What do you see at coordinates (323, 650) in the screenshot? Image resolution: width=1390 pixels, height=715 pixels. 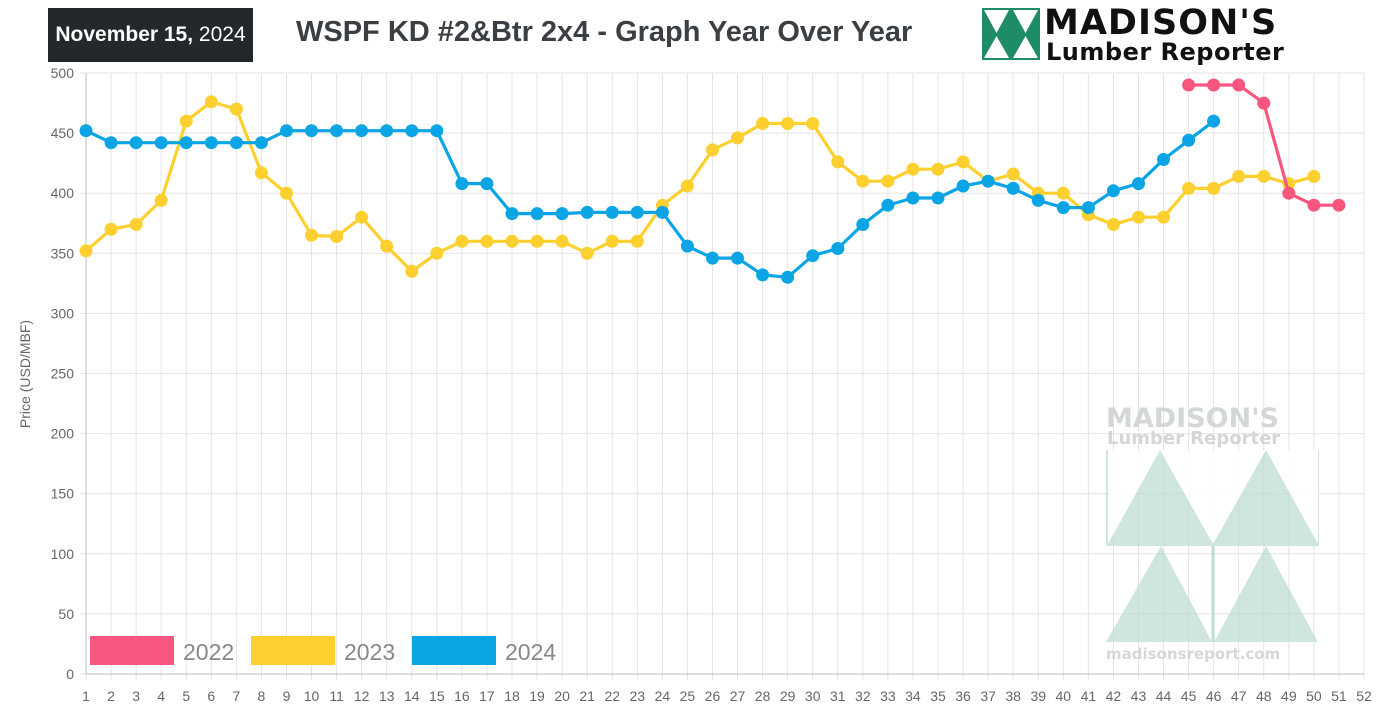 I see `legend-item-2023: 2023` at bounding box center [323, 650].